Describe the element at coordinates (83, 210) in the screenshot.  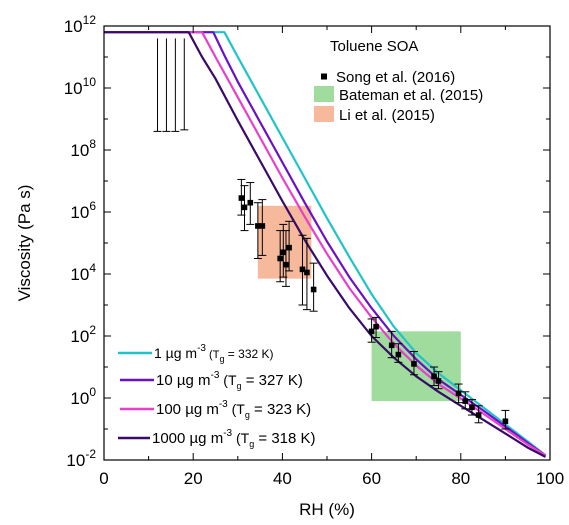
I see `y-tick-label-4: 10⁶` at that location.